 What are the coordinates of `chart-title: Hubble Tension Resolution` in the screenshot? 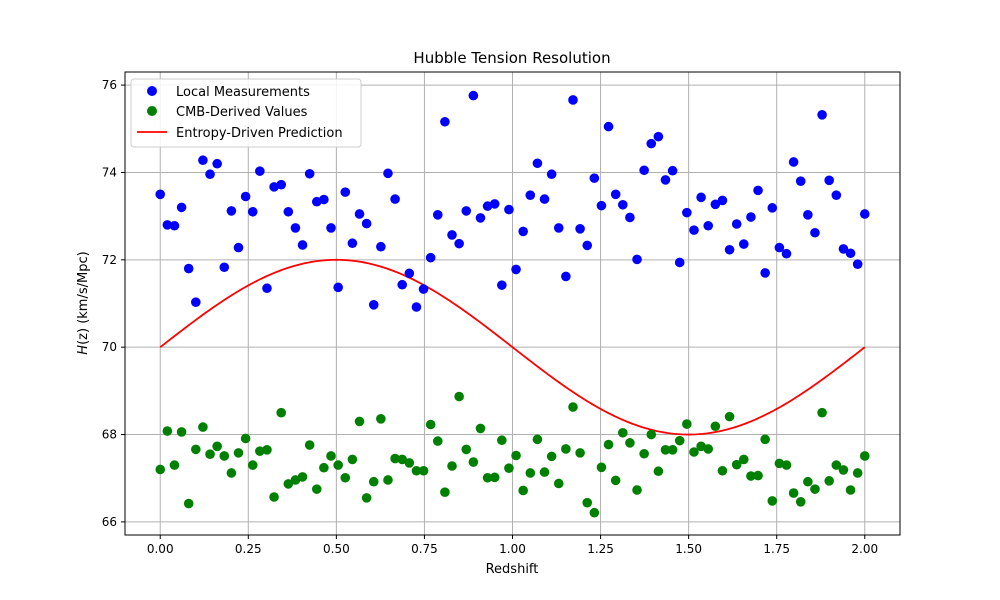 It's located at (511, 58).